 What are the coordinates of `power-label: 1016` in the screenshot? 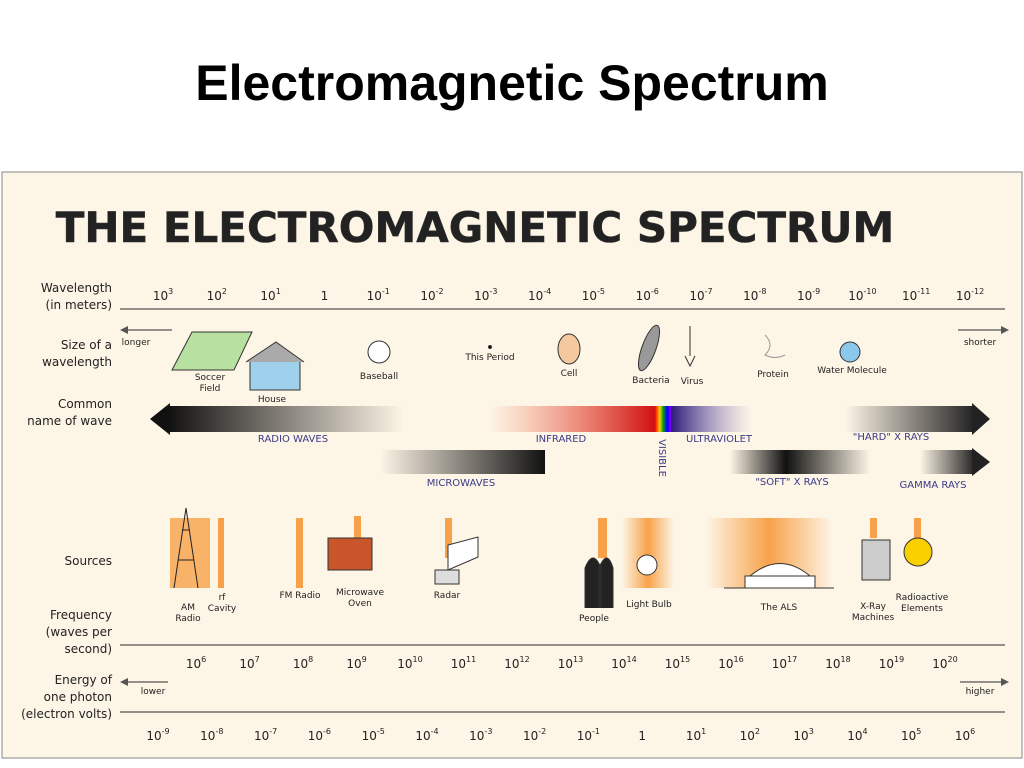 It's located at (730, 663).